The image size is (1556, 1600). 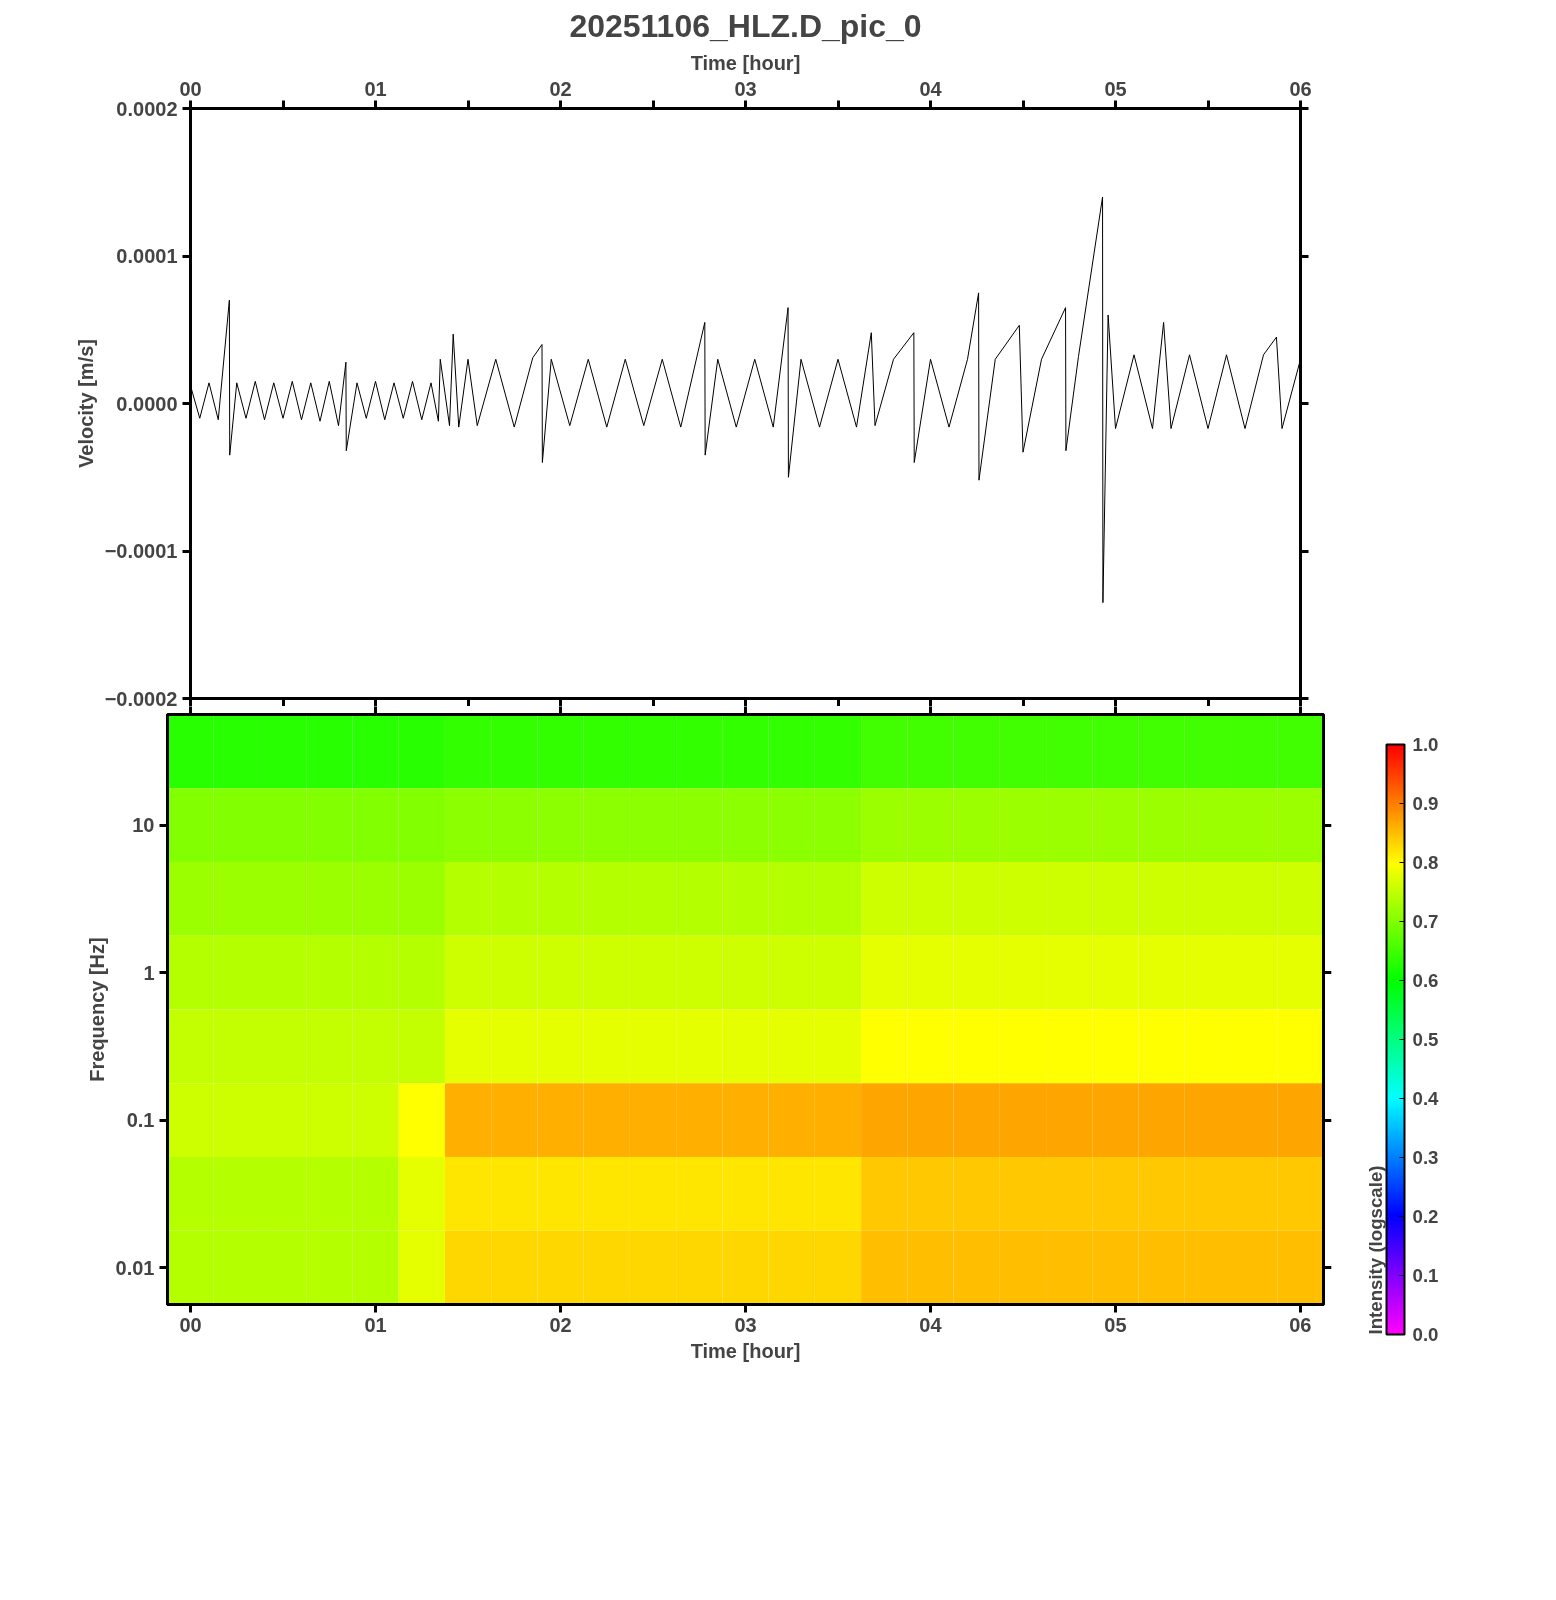 I want to click on y-tick-label: −0.0002, so click(x=141, y=698).